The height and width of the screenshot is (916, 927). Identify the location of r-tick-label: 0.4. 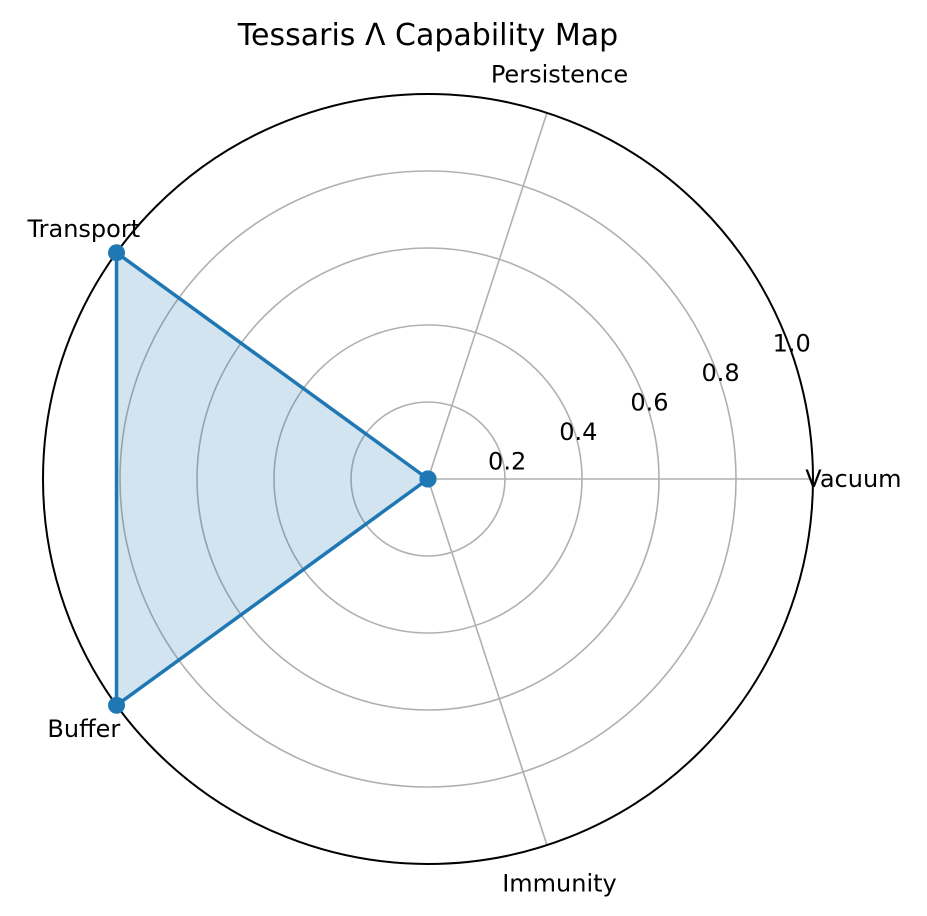
(578, 432).